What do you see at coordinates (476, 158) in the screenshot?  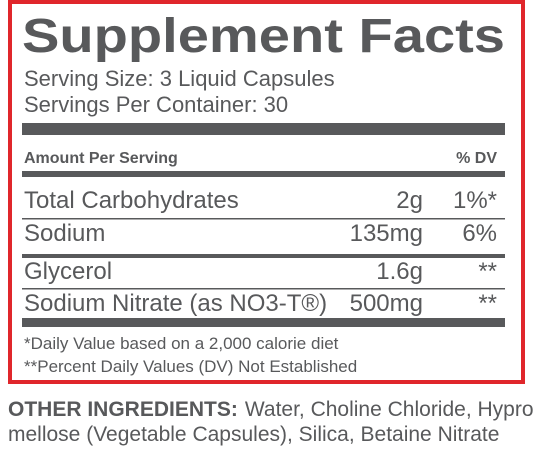 I see `header-dv: % DV` at bounding box center [476, 158].